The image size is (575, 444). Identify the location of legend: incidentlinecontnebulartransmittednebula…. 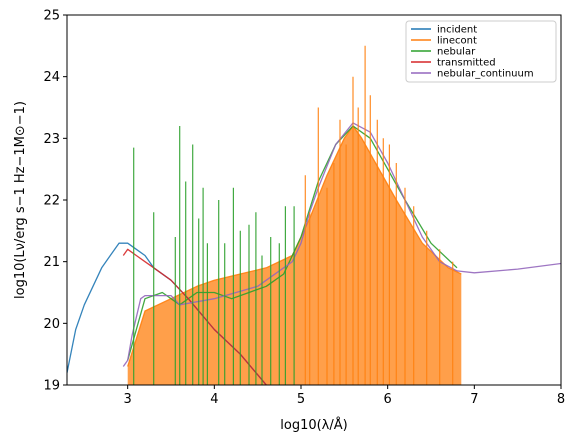
(481, 51).